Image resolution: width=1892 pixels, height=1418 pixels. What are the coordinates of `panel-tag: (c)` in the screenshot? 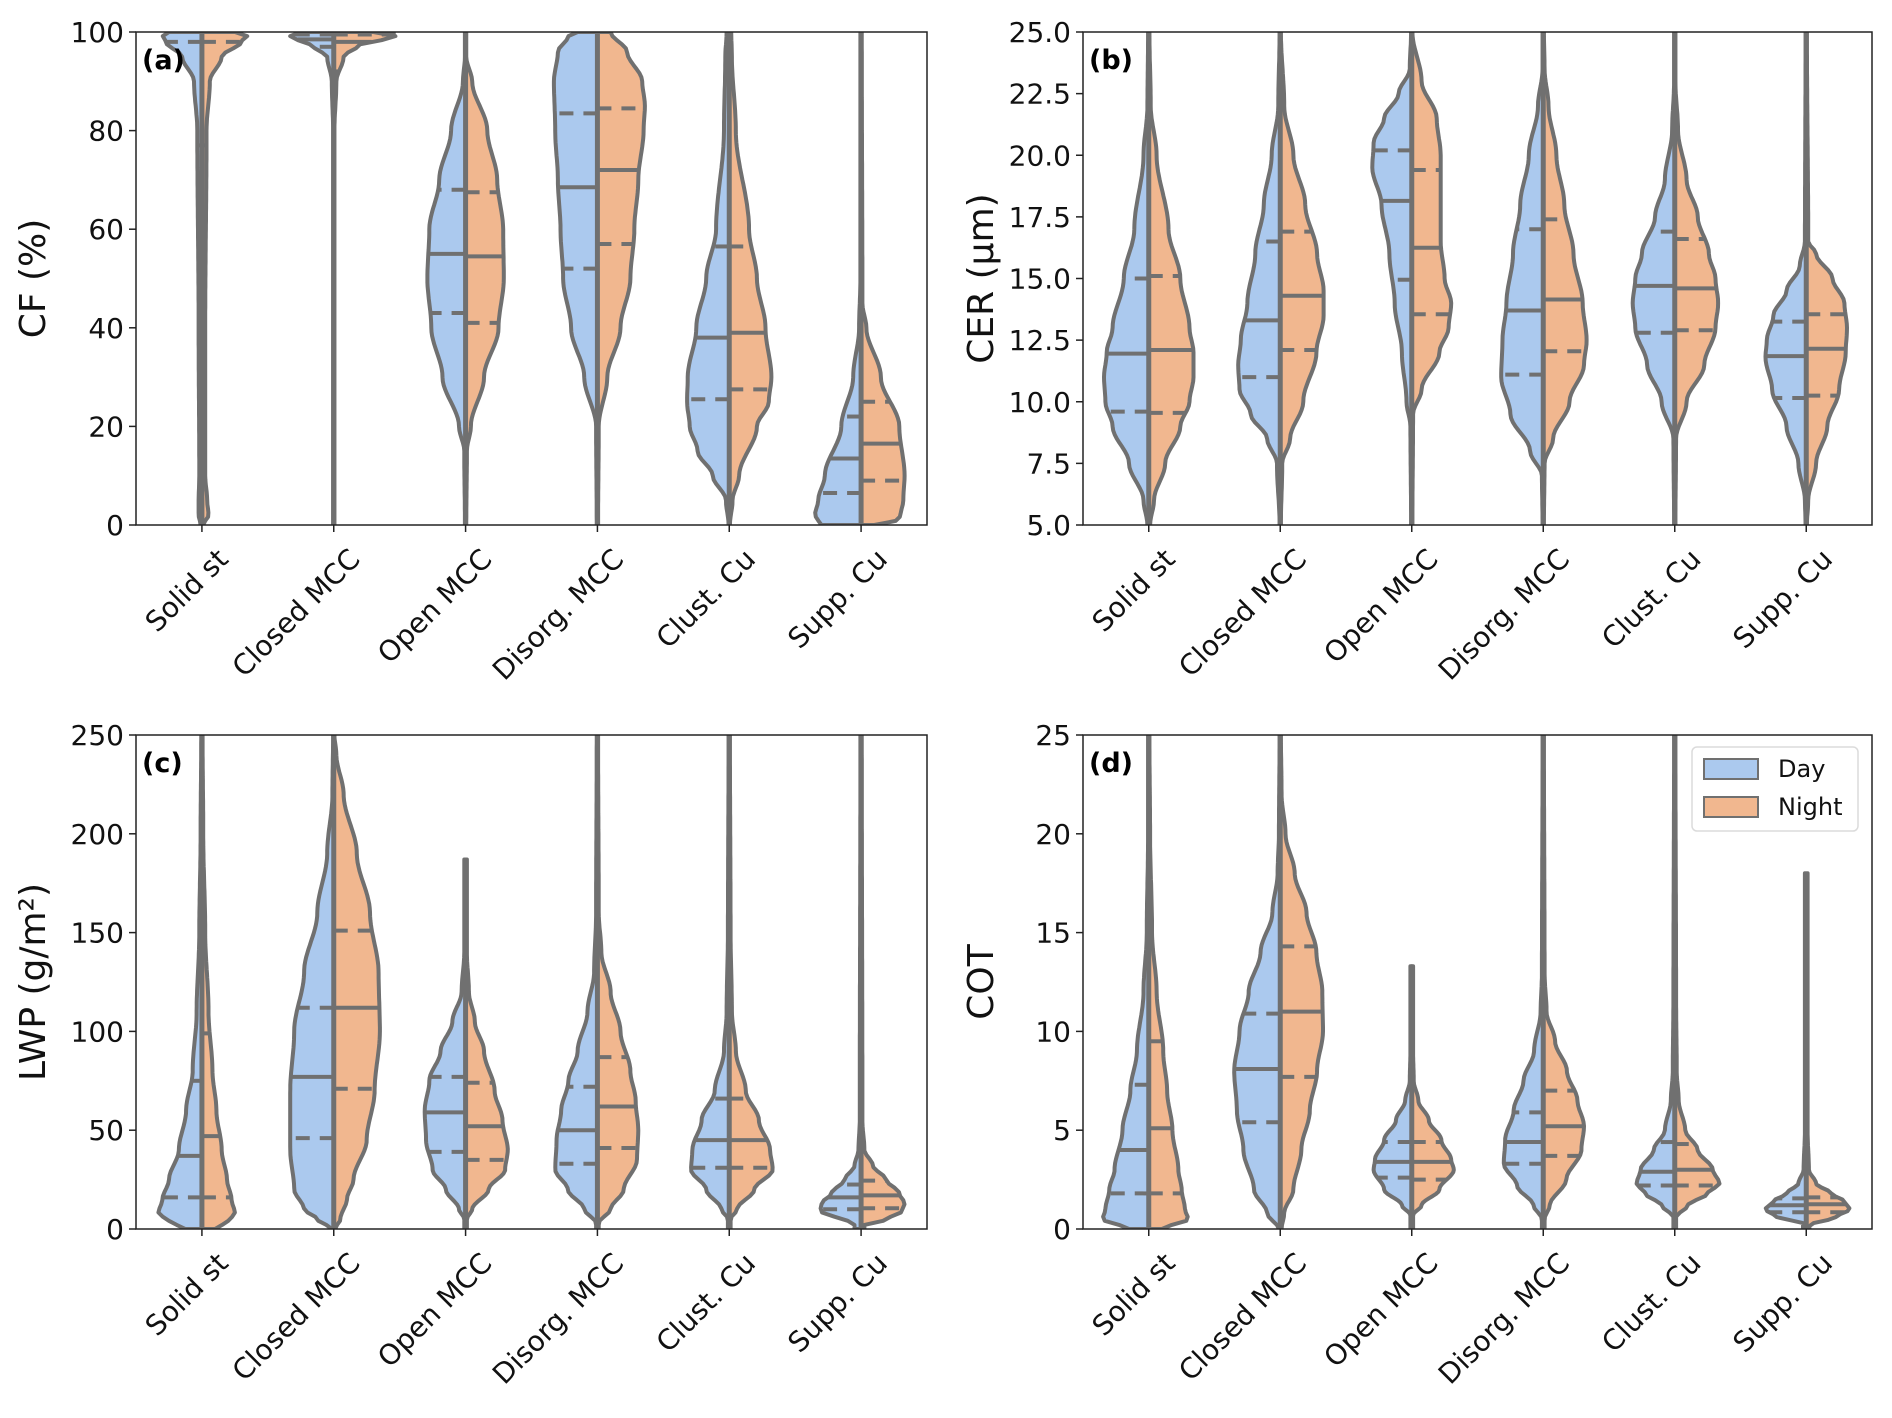 It's located at (162, 763).